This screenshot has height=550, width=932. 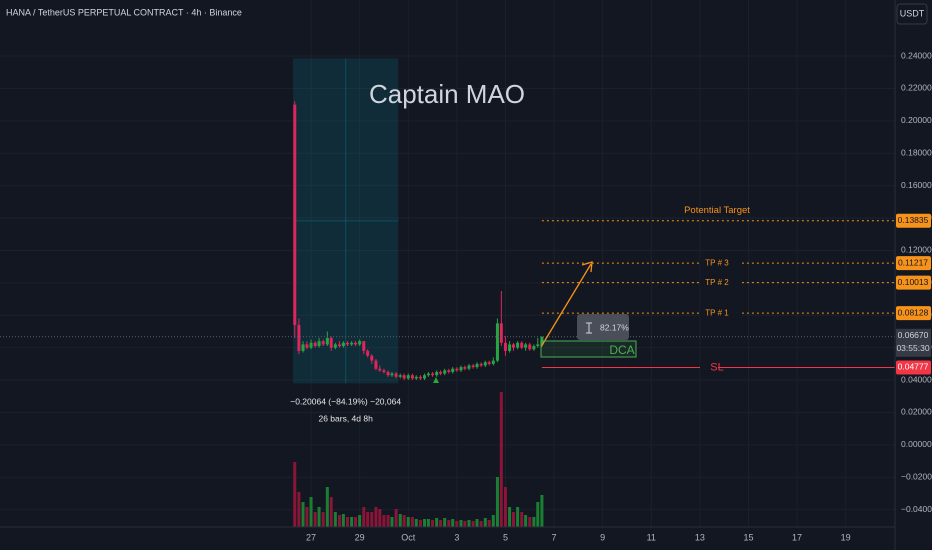 What do you see at coordinates (621, 350) in the screenshot?
I see `dca-label: DCA` at bounding box center [621, 350].